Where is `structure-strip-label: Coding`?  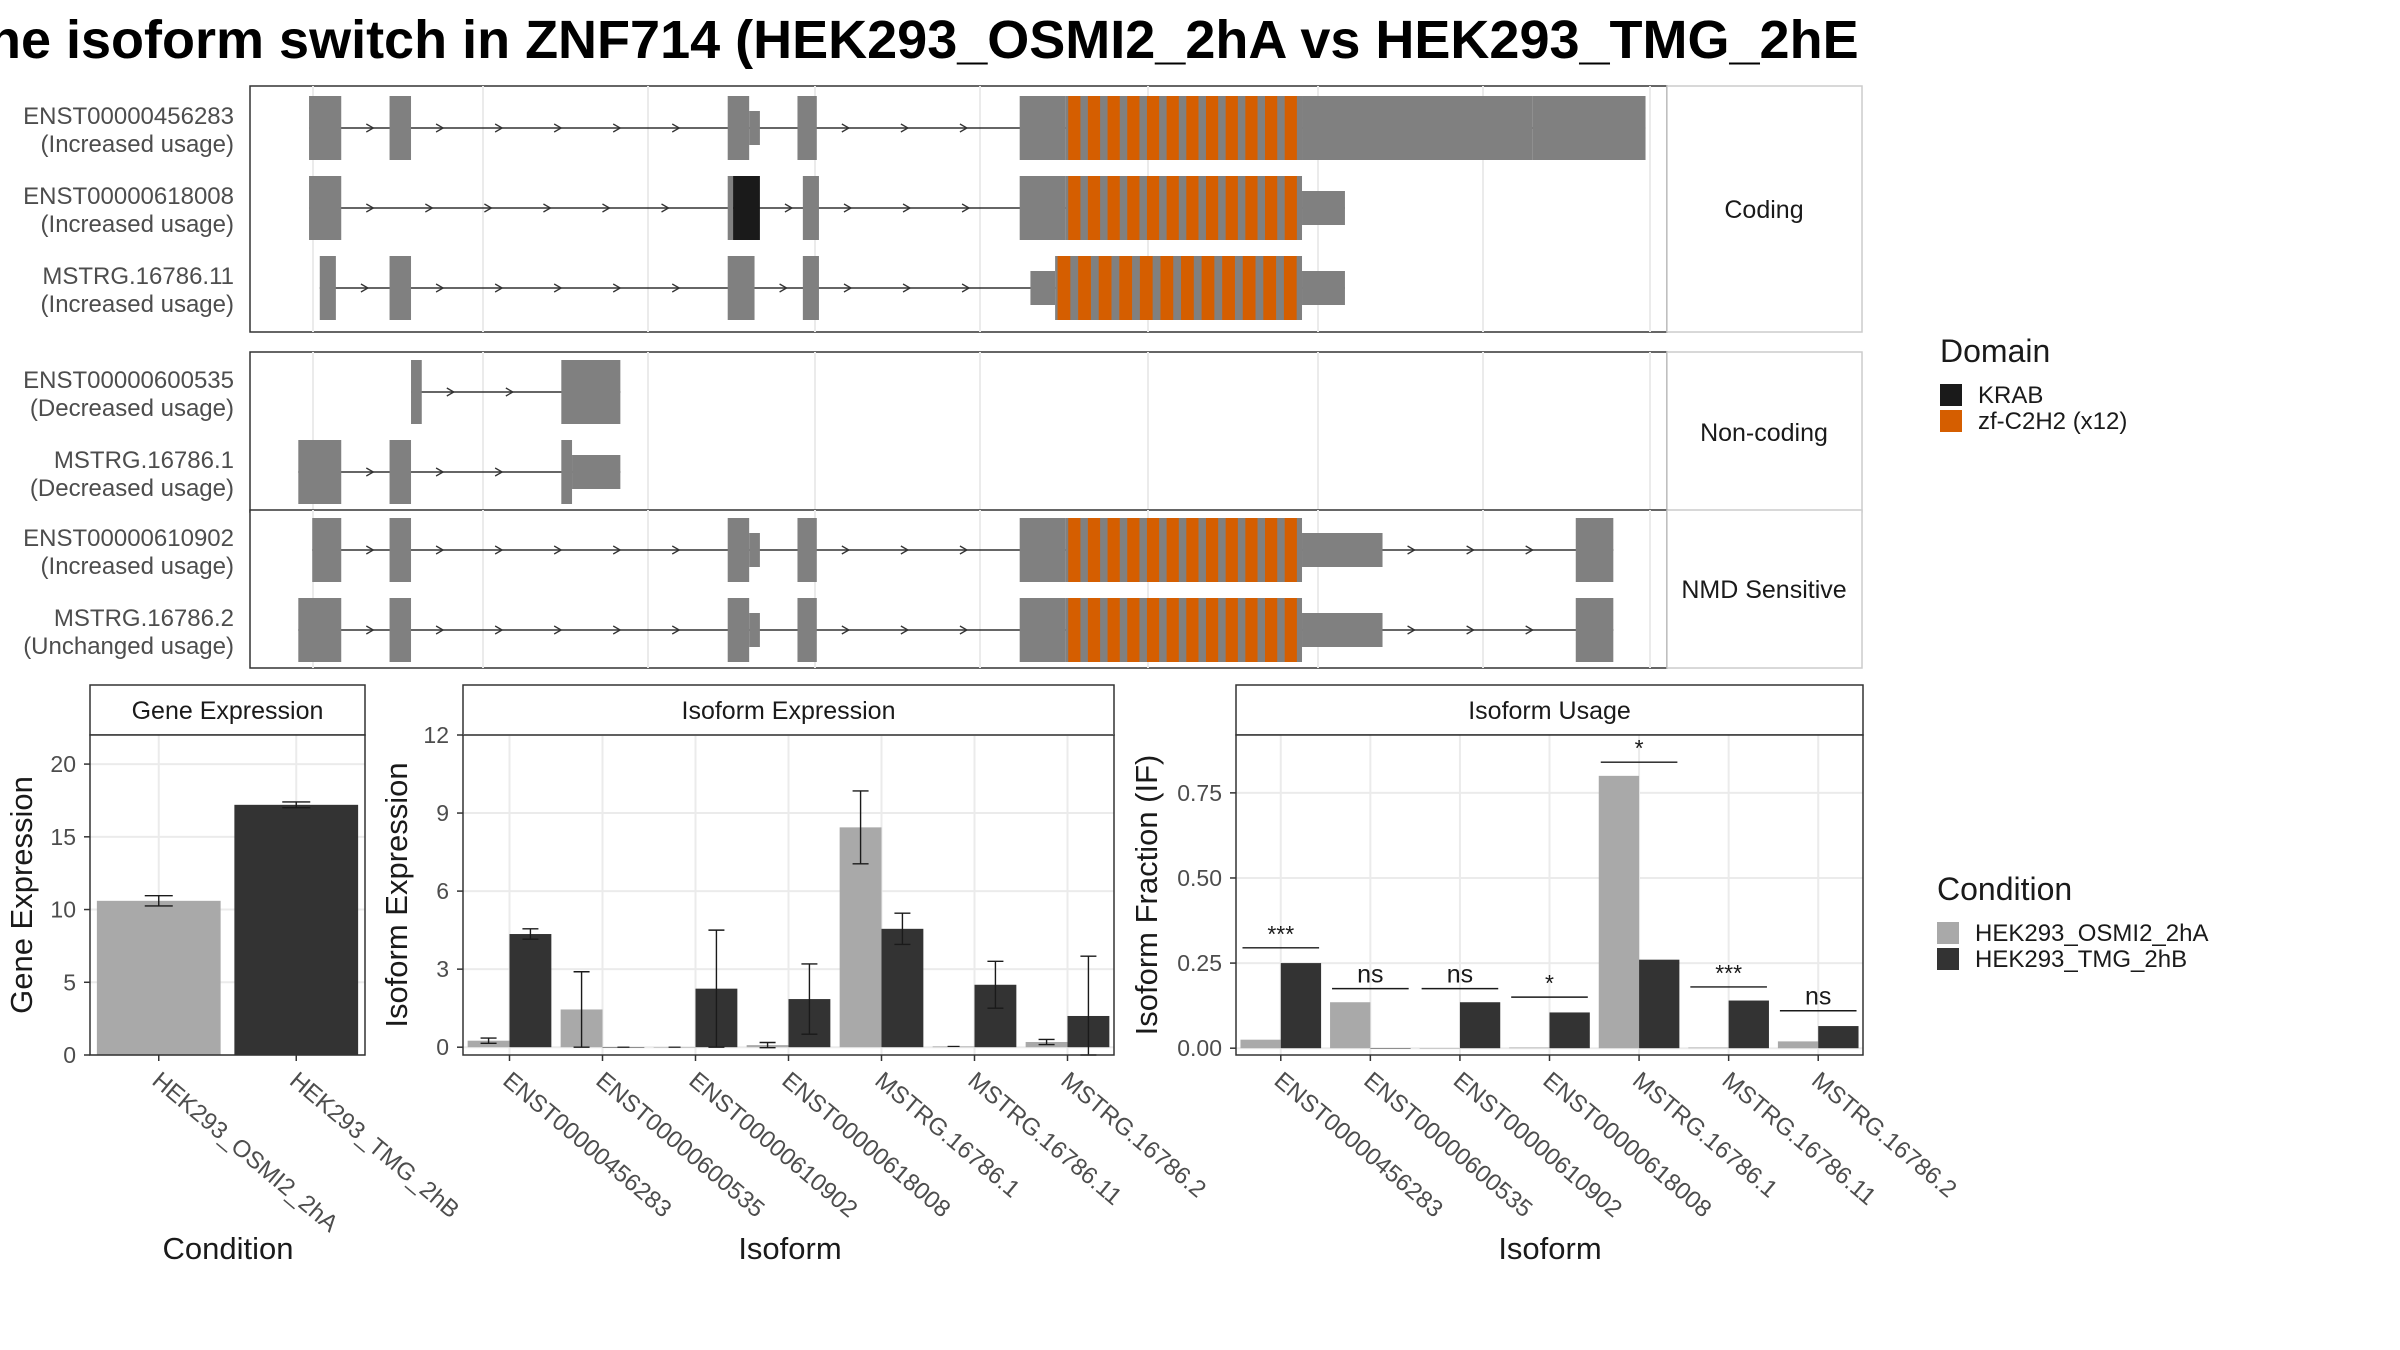 structure-strip-label: Coding is located at coordinates (1763, 210).